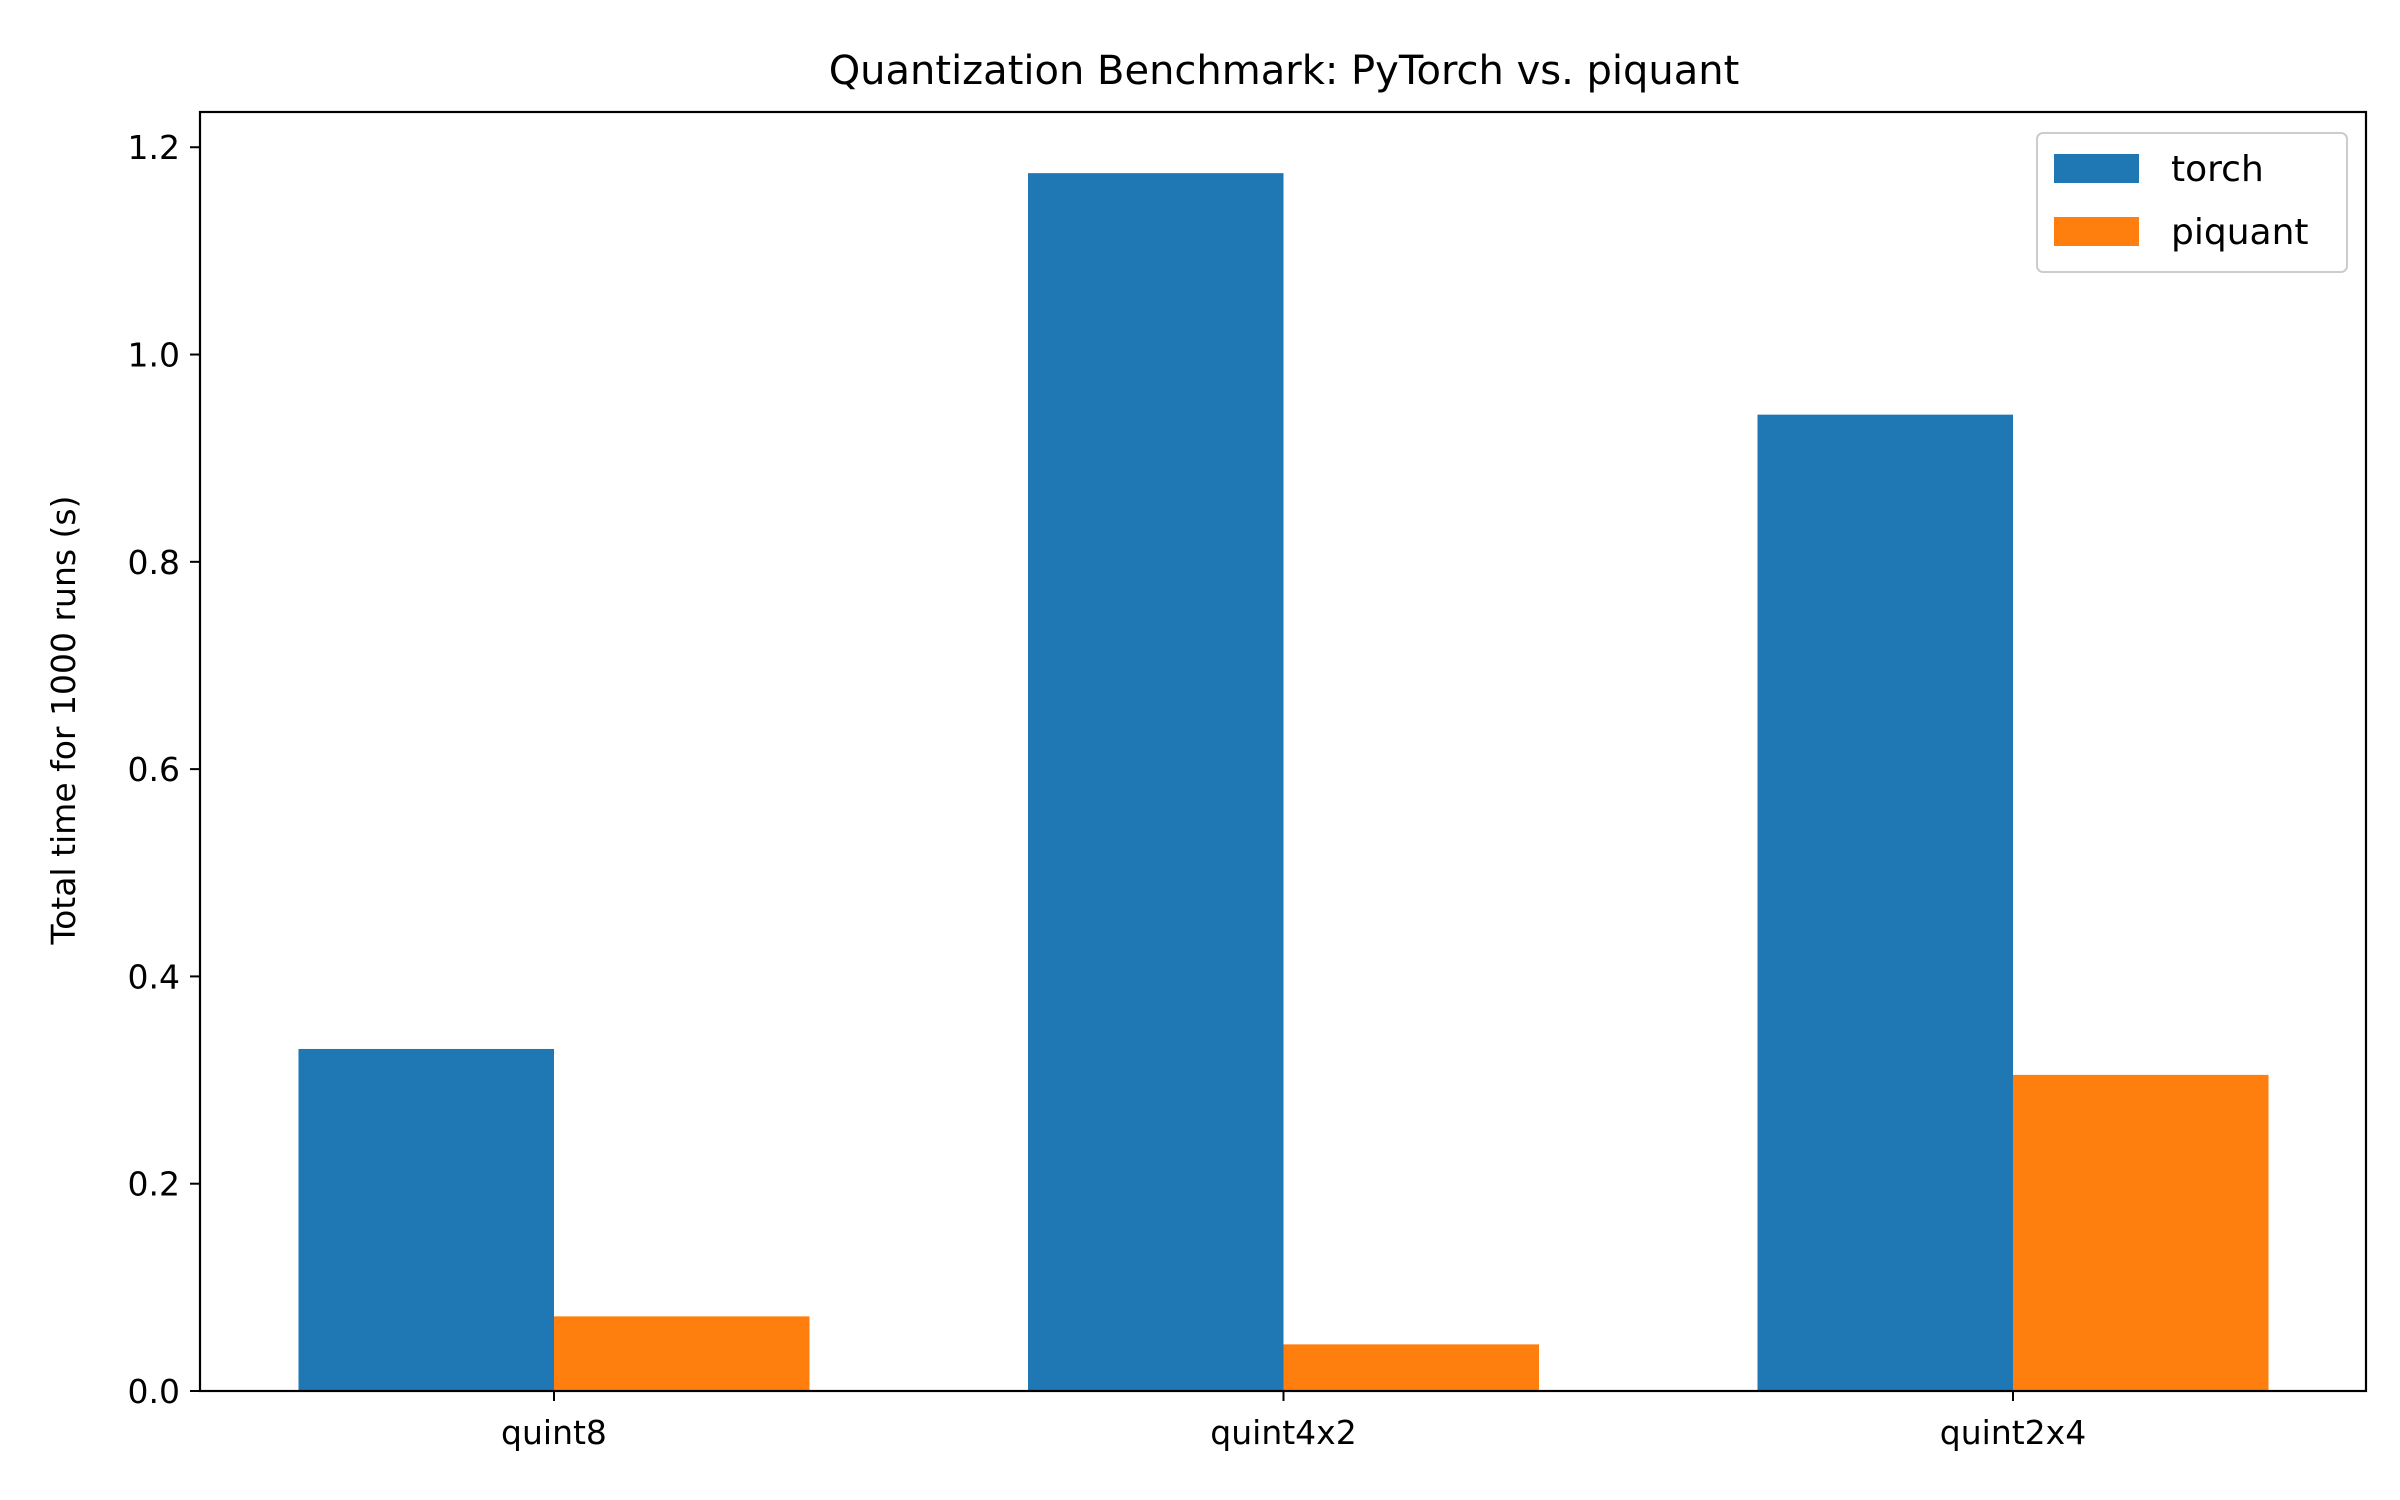 Image resolution: width=2400 pixels, height=1500 pixels. What do you see at coordinates (154, 1391) in the screenshot?
I see `y-tick-label: 0.0` at bounding box center [154, 1391].